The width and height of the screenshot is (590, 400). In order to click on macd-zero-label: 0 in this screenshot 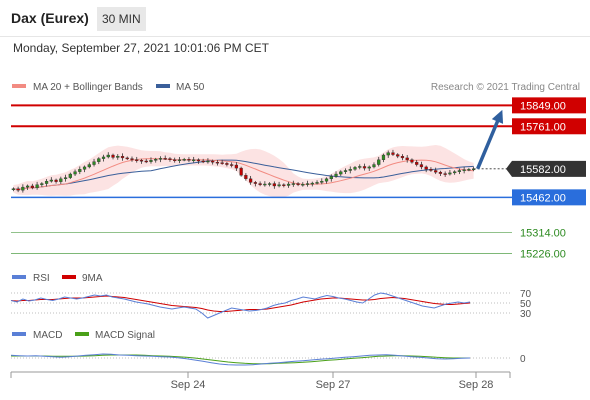, I will do `click(523, 359)`.